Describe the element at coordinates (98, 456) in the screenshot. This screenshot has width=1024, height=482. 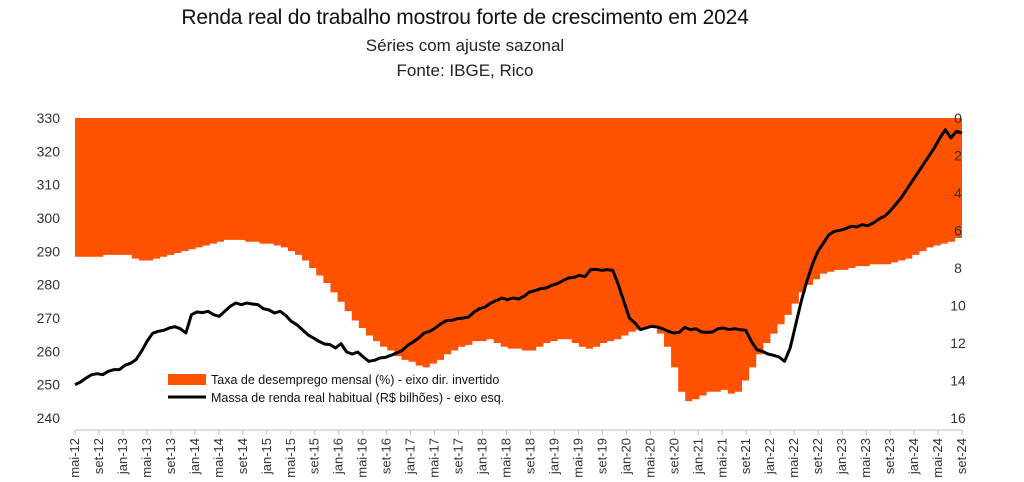
I see `x-tick-label: set-12` at that location.